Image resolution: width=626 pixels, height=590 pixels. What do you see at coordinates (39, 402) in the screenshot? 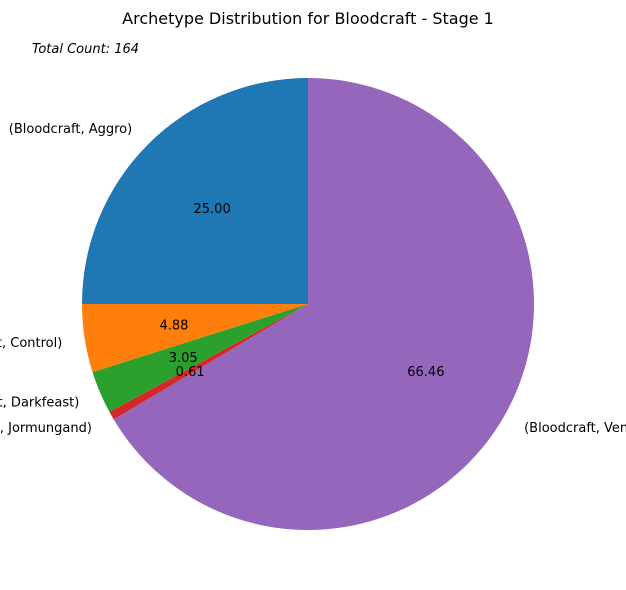
I see `slice-label: (Bloodcraft, Darkfeast)` at bounding box center [39, 402].